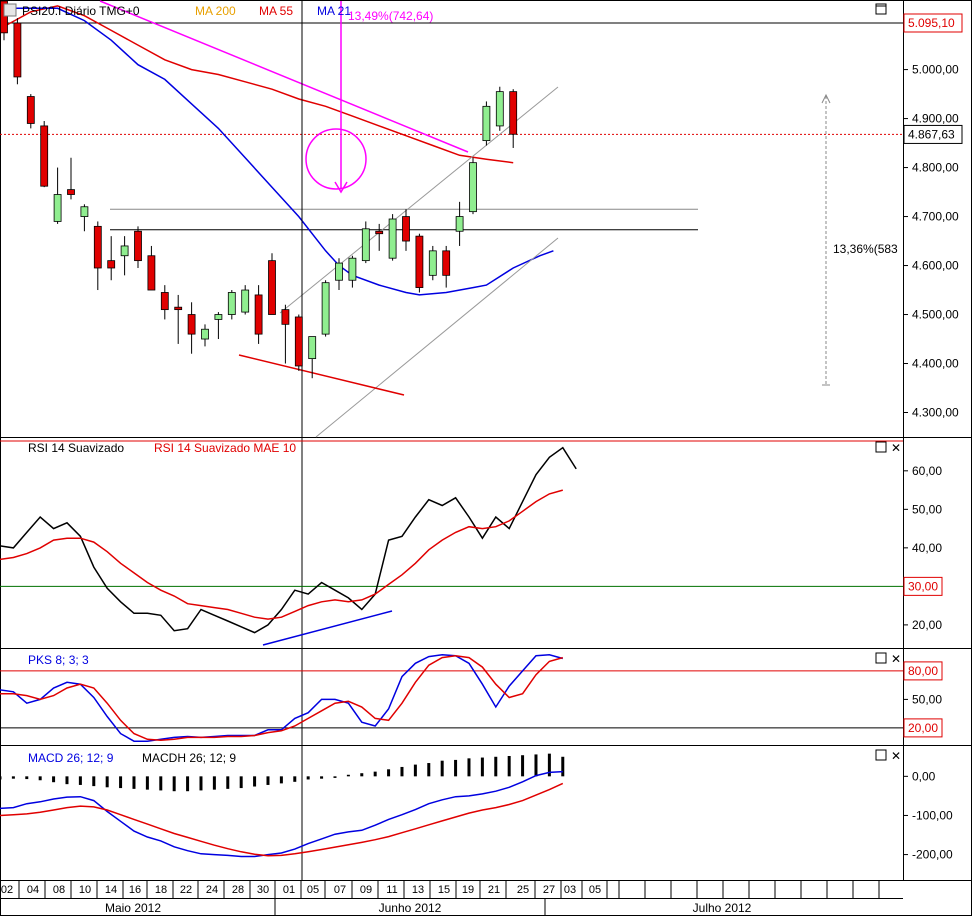 The height and width of the screenshot is (916, 972). Describe the element at coordinates (444, 890) in the screenshot. I see `xaxis-day-label: 15` at that location.